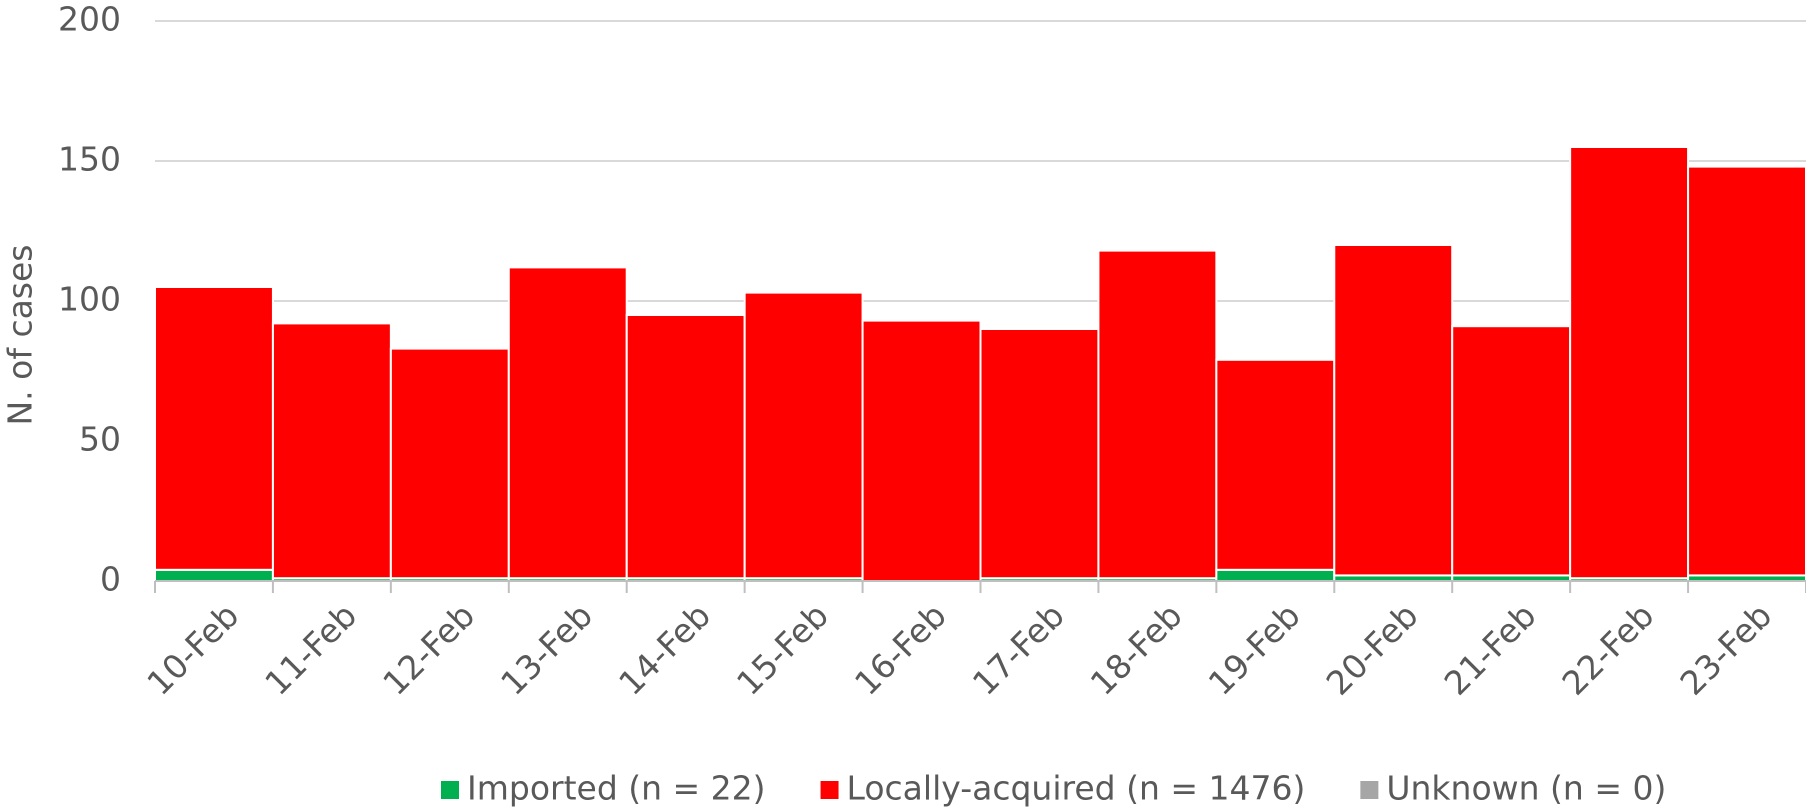 The width and height of the screenshot is (1806, 812). Describe the element at coordinates (1490, 649) in the screenshot. I see `x-tick-label: 21-Feb` at that location.